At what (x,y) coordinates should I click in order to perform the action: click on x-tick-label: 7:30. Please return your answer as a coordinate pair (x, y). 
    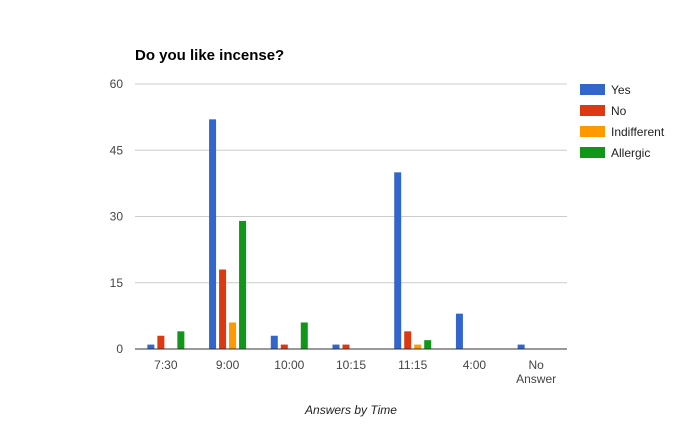
    Looking at the image, I should click on (166, 365).